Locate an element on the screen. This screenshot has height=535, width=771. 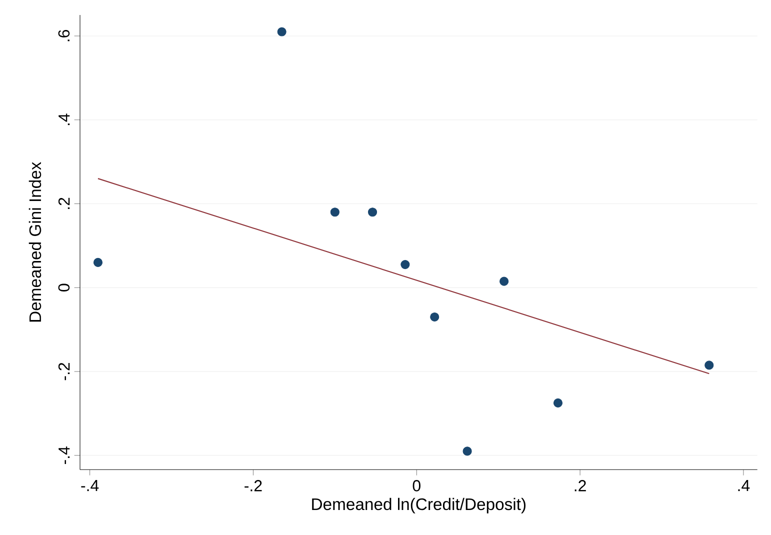
x-tick-label: .2 is located at coordinates (580, 486).